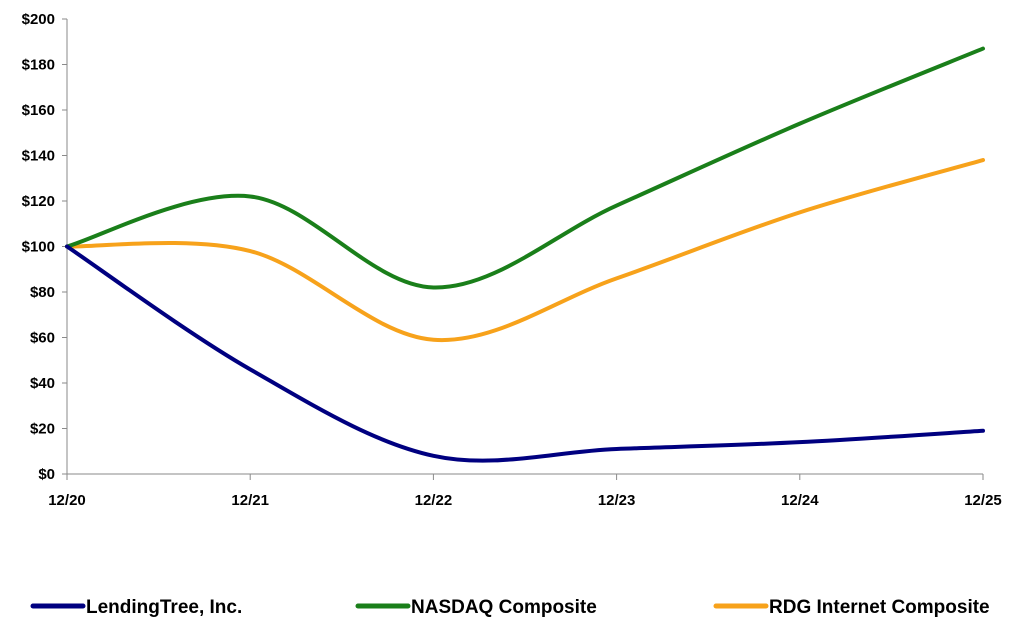  What do you see at coordinates (38, 110) in the screenshot?
I see `y-tick-label: $160` at bounding box center [38, 110].